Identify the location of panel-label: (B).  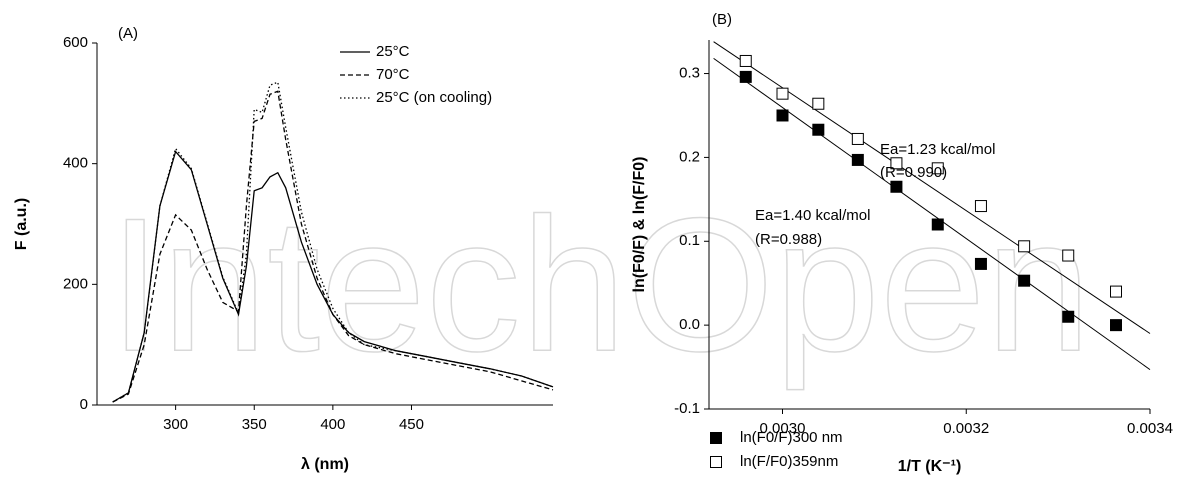
(722, 19).